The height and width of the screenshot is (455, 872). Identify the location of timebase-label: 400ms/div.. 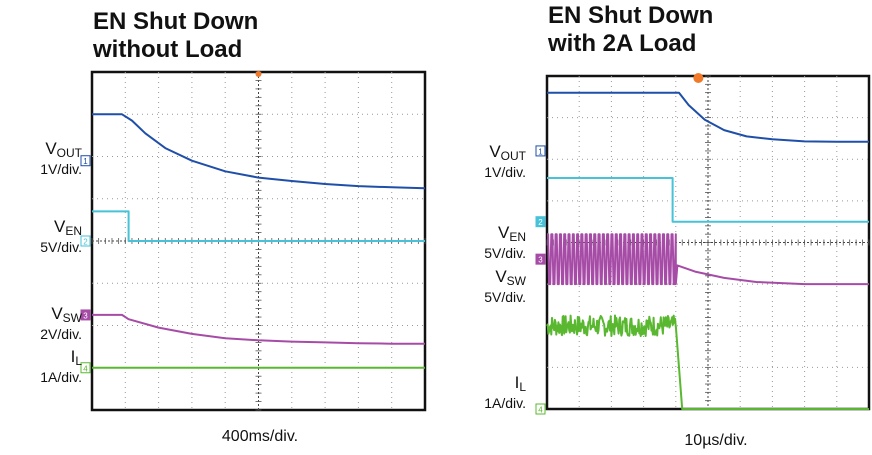
(260, 437).